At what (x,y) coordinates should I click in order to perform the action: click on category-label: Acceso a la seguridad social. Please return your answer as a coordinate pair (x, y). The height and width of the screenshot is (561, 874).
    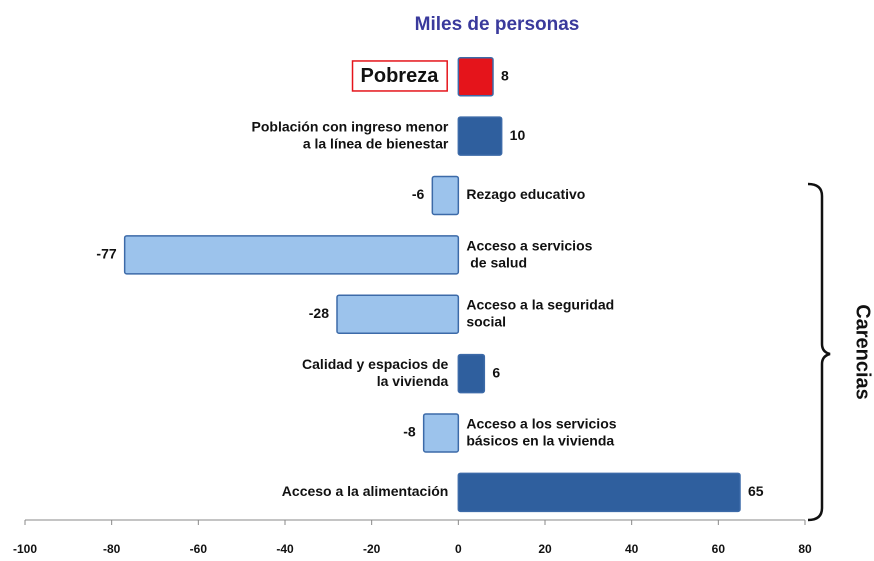
    Looking at the image, I should click on (540, 312).